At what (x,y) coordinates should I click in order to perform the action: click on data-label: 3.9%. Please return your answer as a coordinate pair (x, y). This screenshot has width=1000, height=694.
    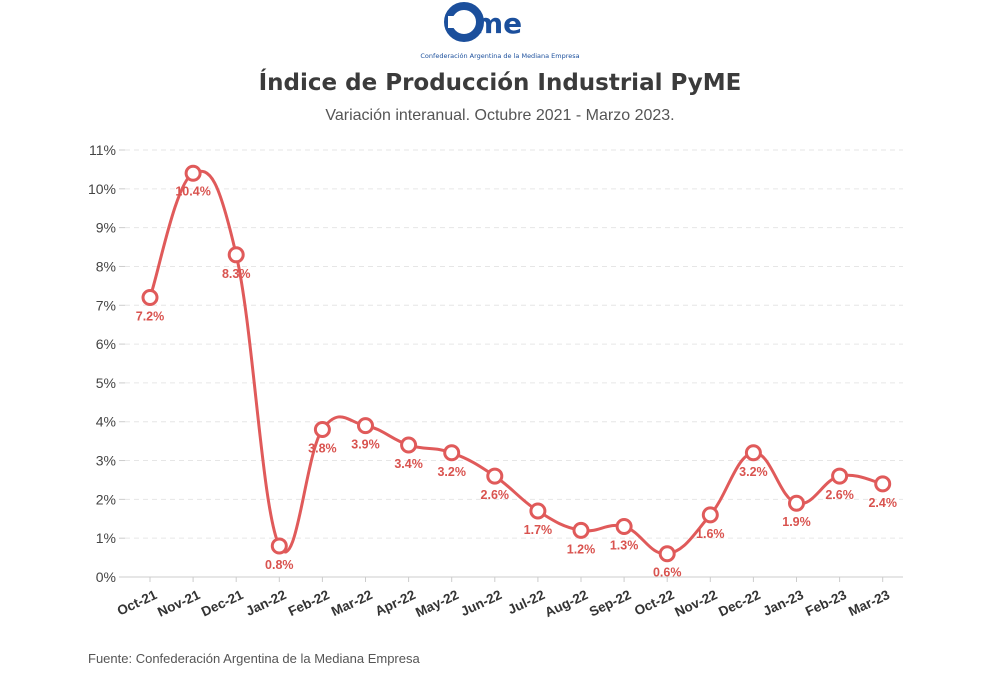
    Looking at the image, I should click on (365, 445).